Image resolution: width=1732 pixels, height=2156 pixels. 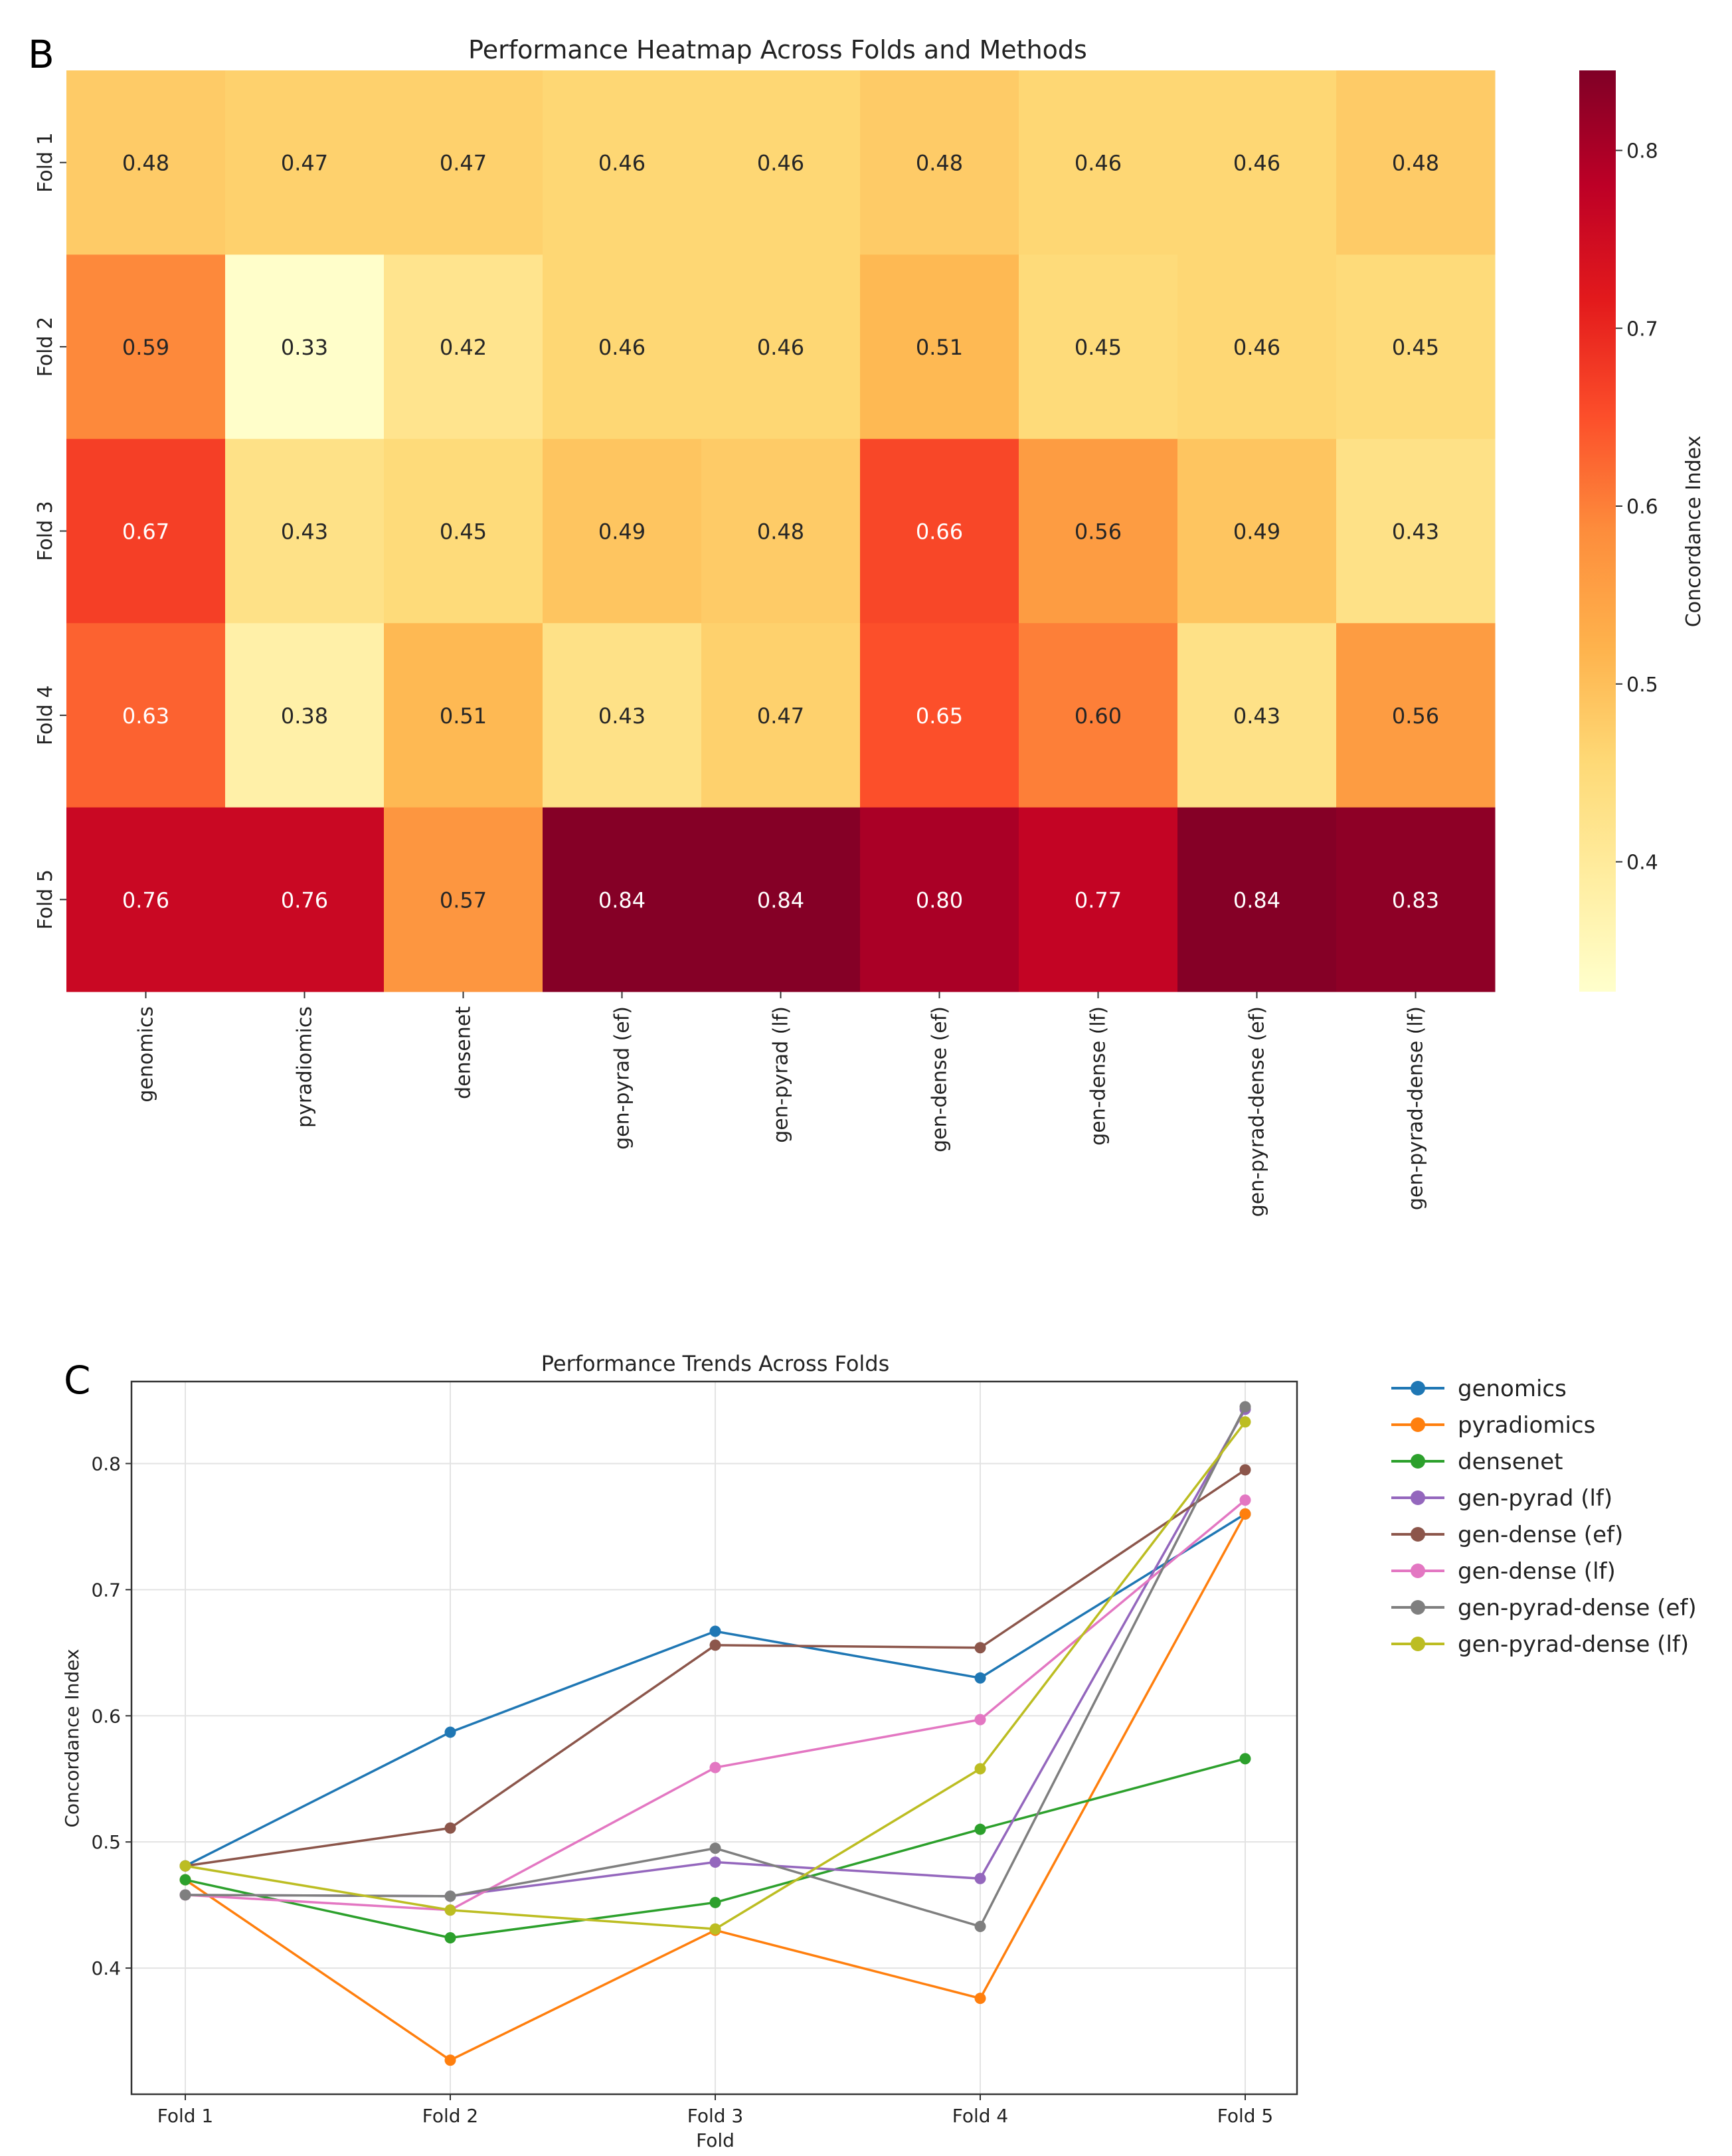 What do you see at coordinates (106, 1464) in the screenshot?
I see `y-tick-label: 0.8` at bounding box center [106, 1464].